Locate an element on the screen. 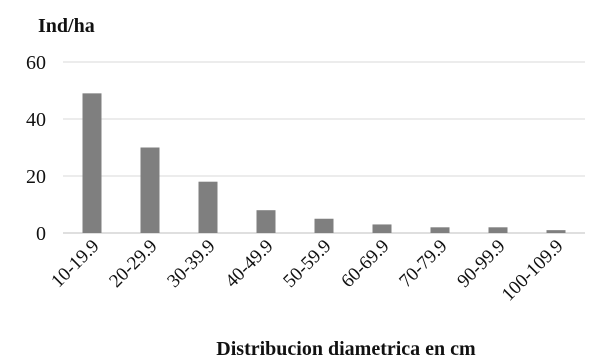  y-axis-title: Ind/ha is located at coordinates (66, 26).